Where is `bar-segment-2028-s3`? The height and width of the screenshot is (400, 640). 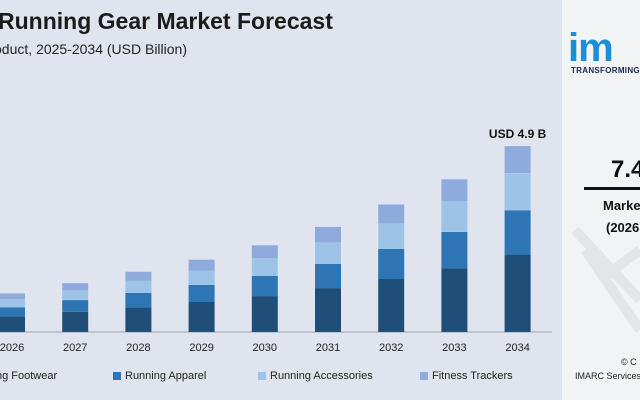 bar-segment-2028-s3 is located at coordinates (138, 276).